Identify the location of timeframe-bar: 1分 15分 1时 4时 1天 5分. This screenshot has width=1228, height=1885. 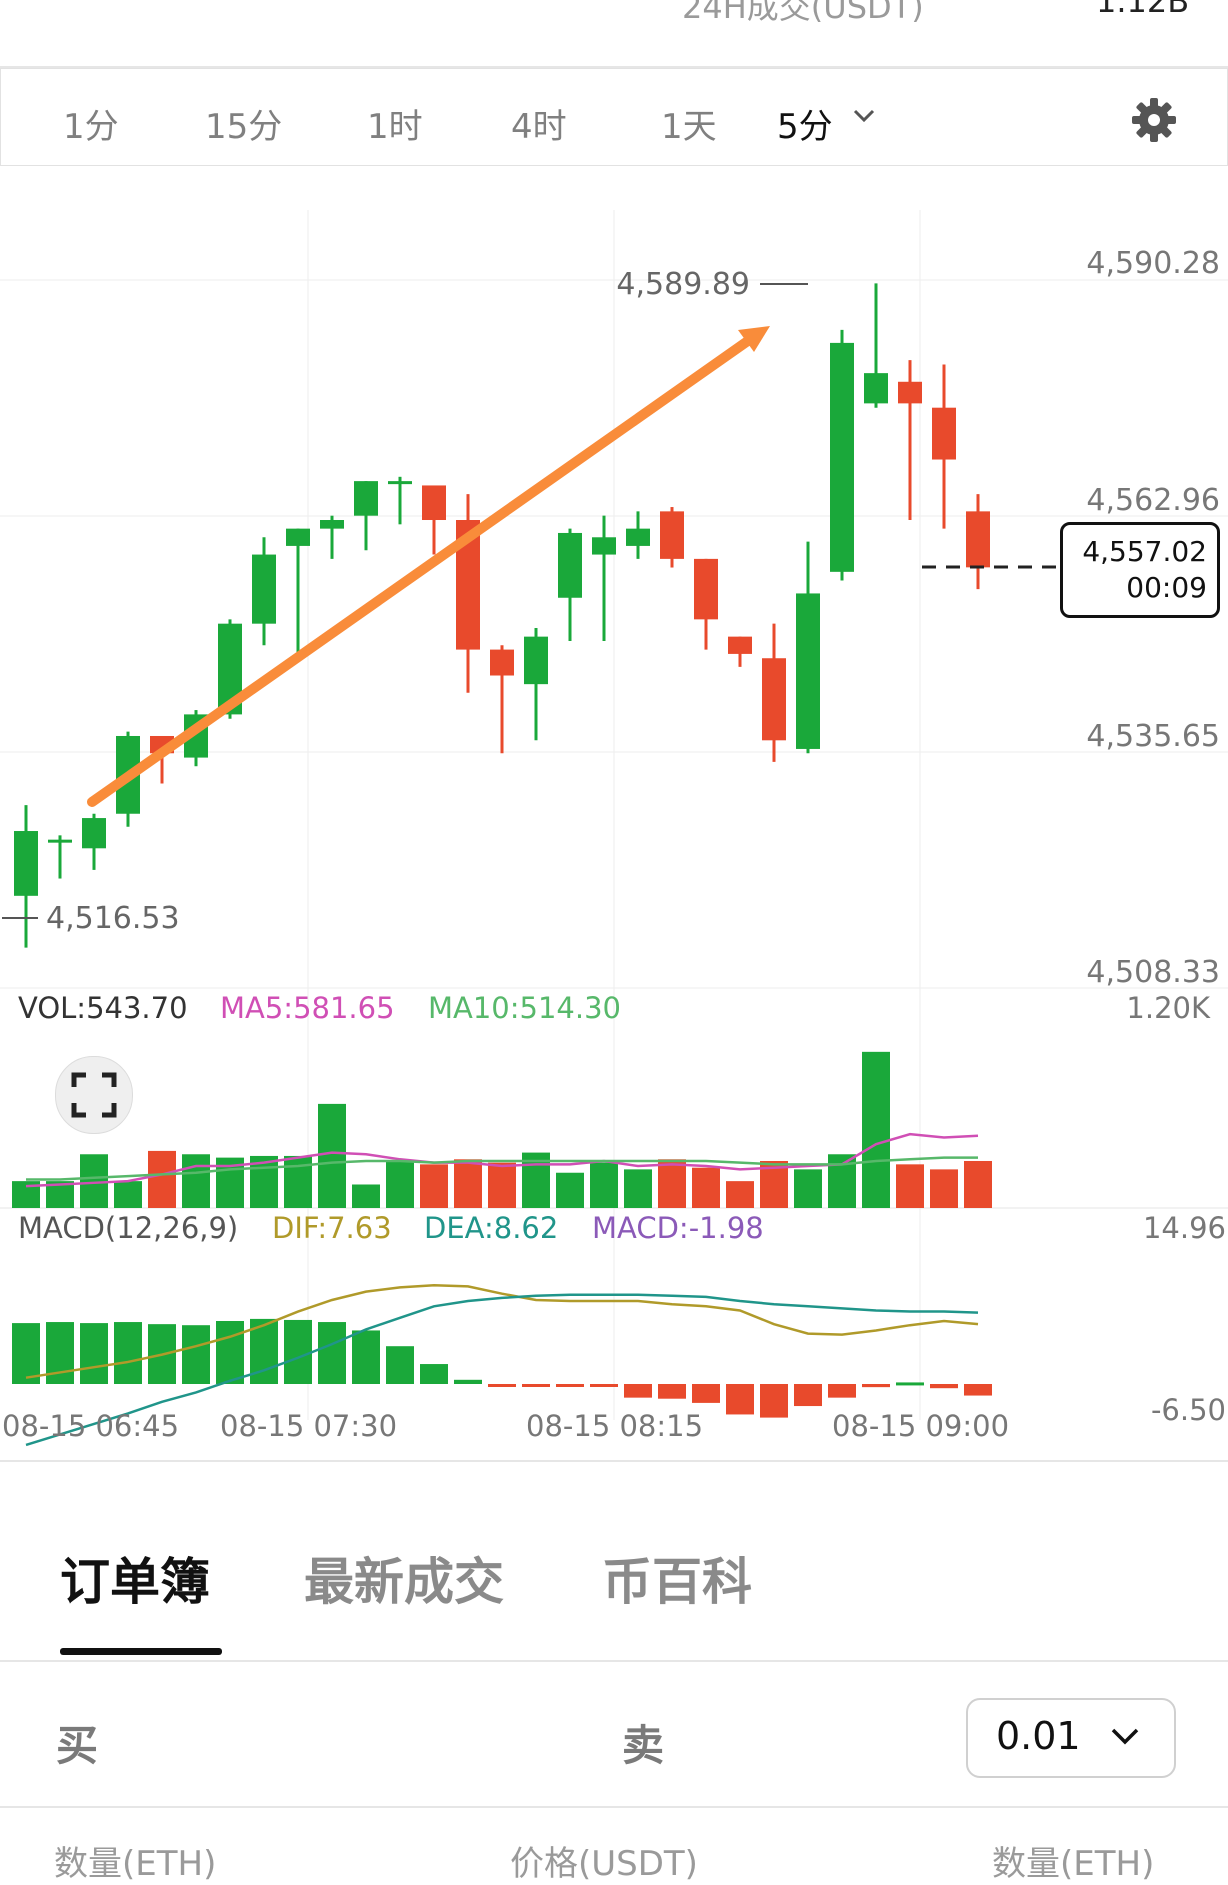
(614, 117).